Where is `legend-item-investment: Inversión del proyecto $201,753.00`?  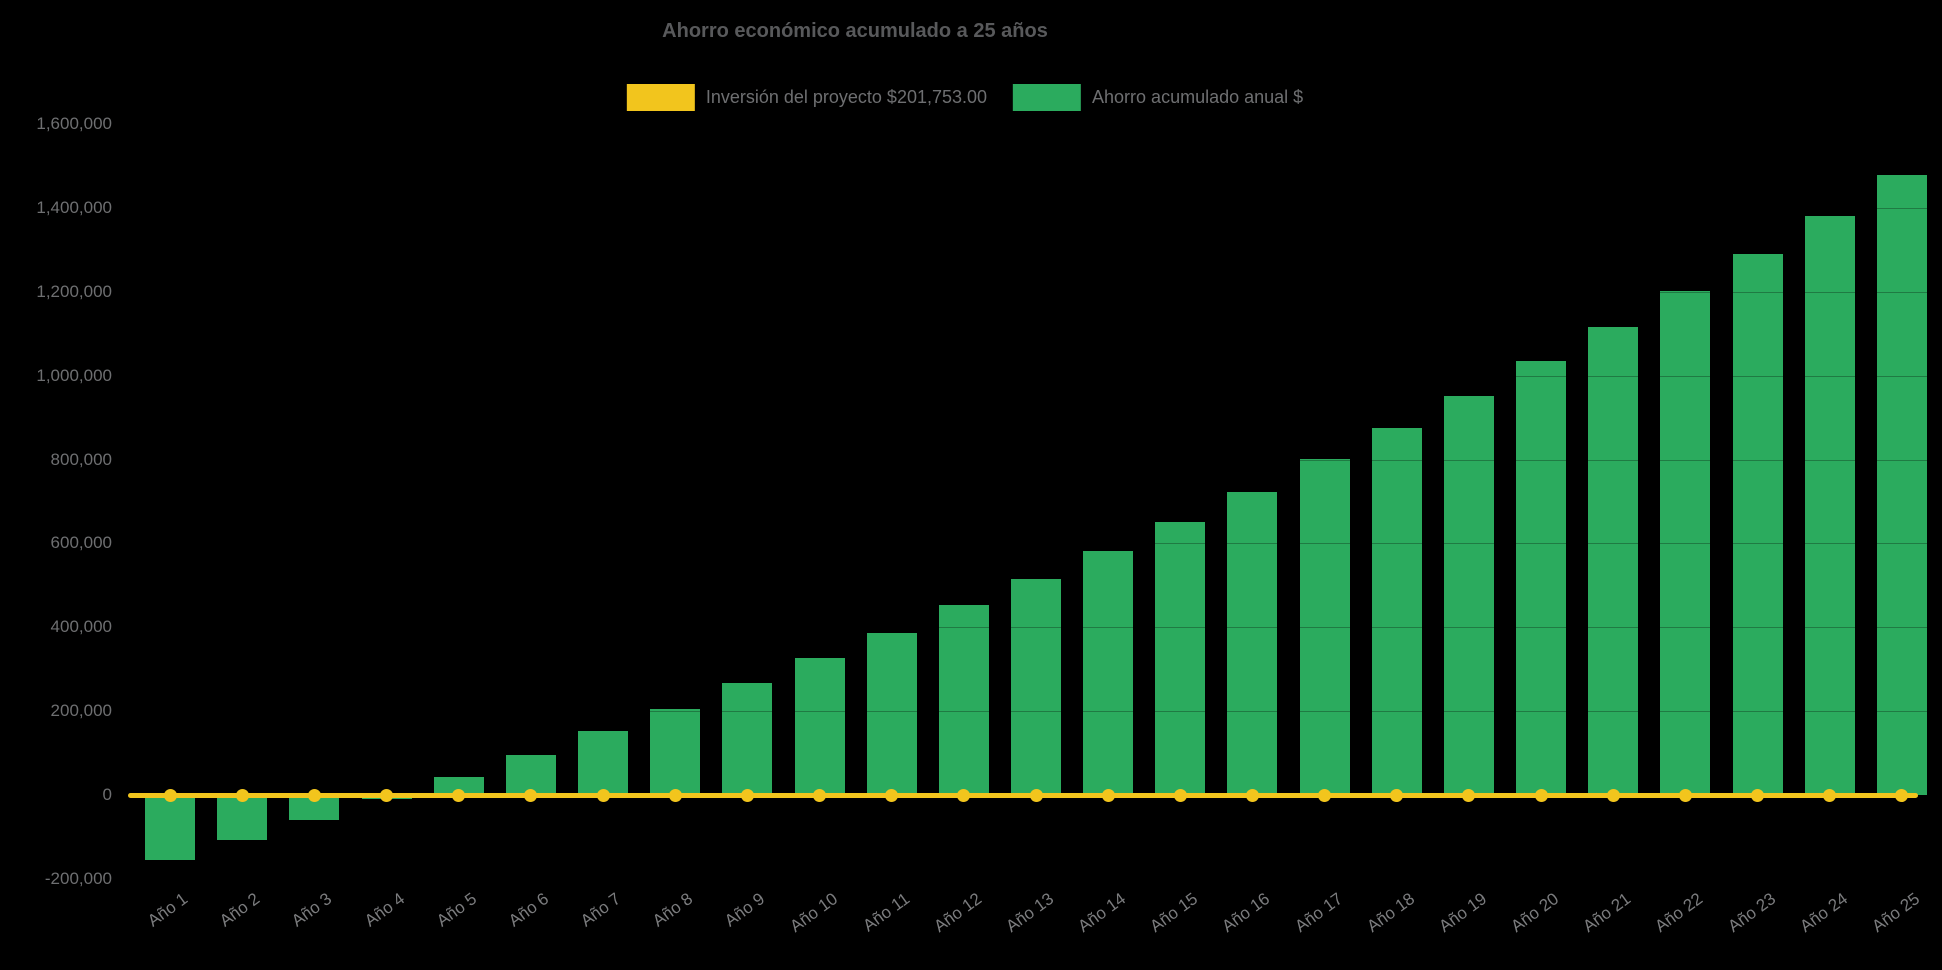 legend-item-investment: Inversión del proyecto $201,753.00 is located at coordinates (807, 97).